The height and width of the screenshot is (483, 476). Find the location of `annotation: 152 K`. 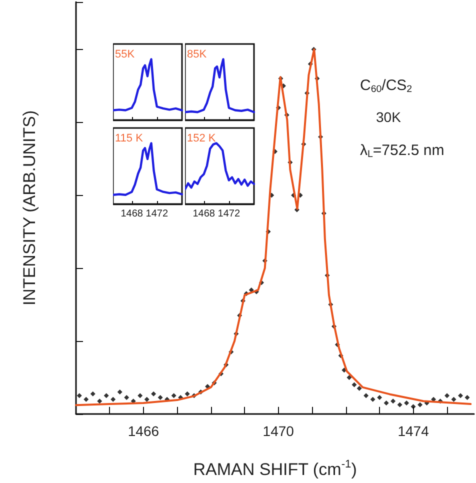

annotation: 152 K is located at coordinates (201, 138).